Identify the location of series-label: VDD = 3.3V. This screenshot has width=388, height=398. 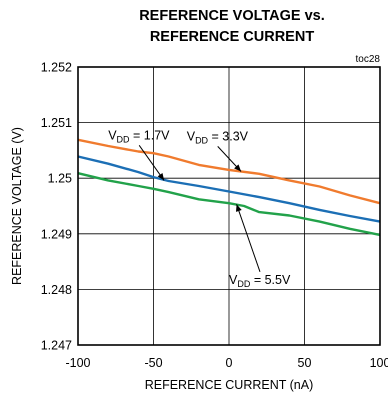
(218, 137).